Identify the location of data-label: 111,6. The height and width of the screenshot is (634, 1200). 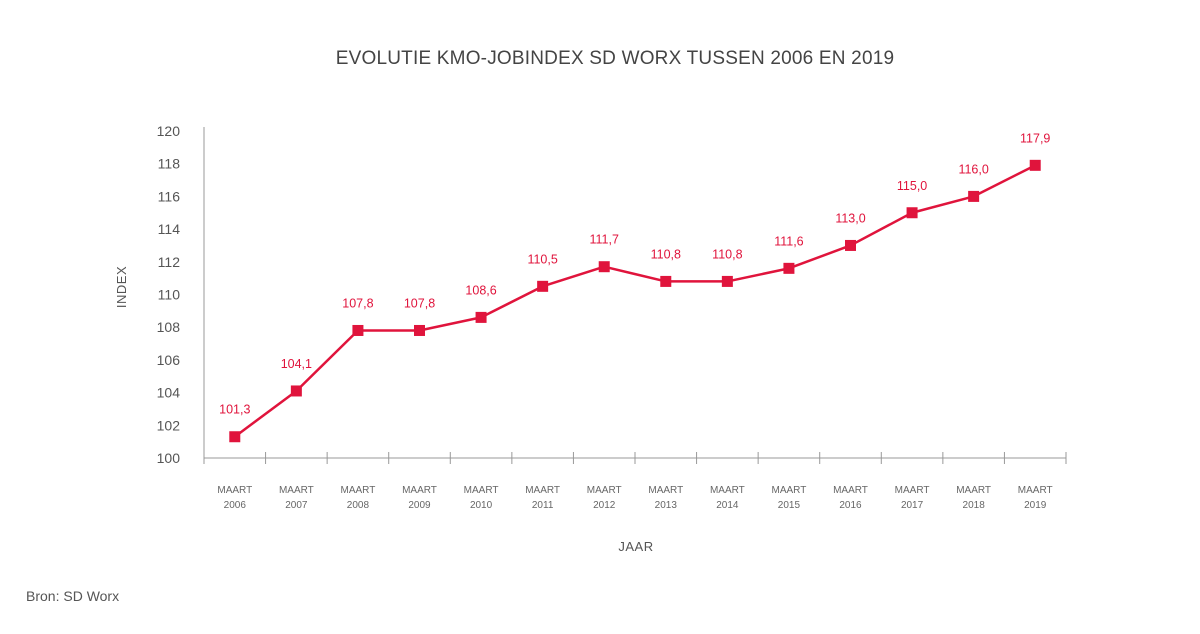
(788, 241).